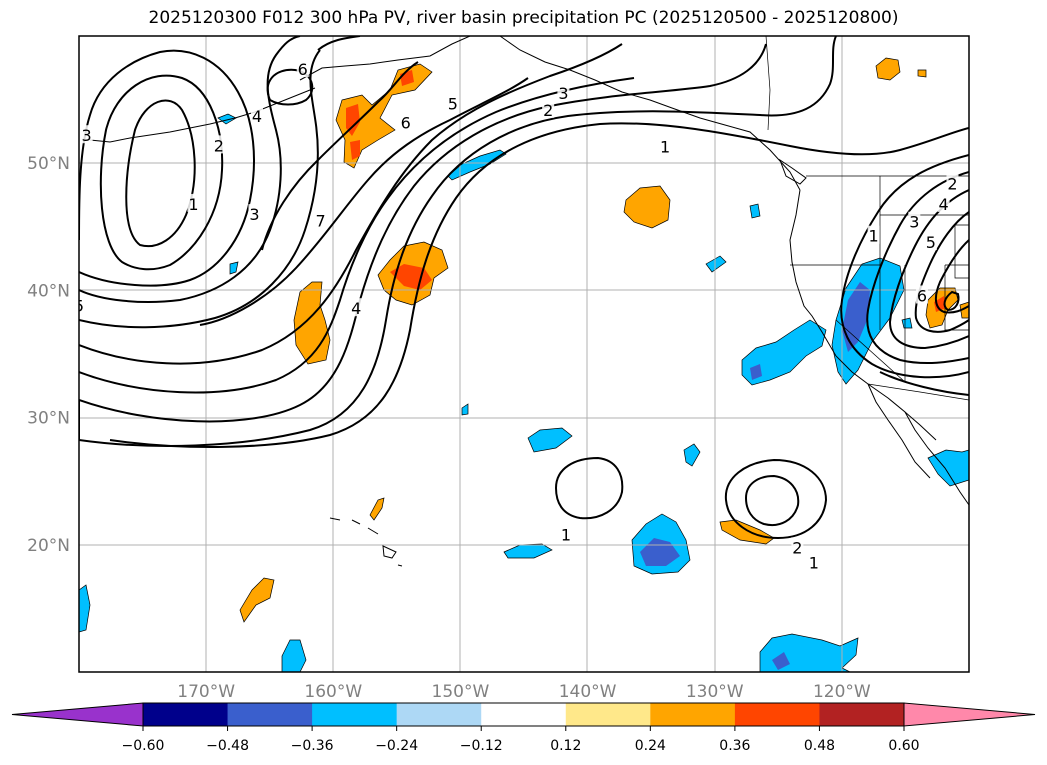  I want to click on pv-contour-2-west, so click(161, 172).